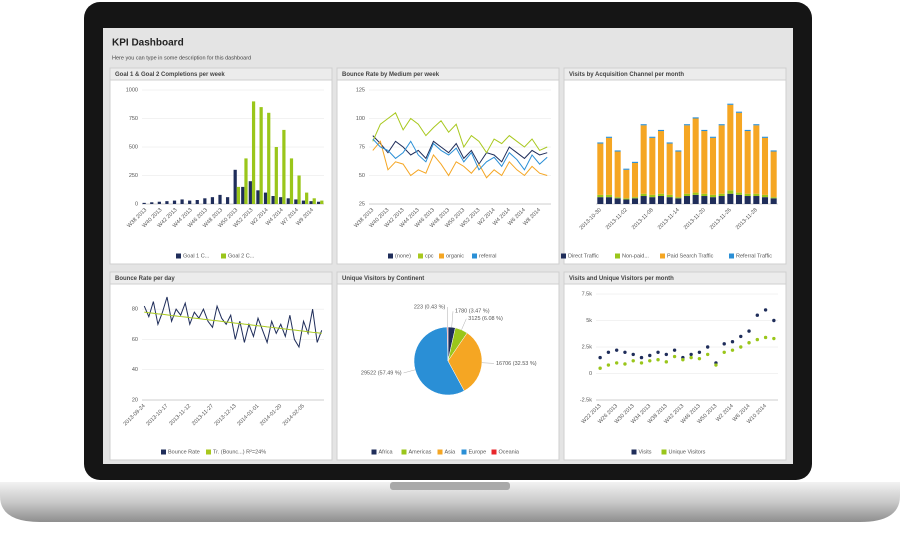 This screenshot has height=540, width=900. What do you see at coordinates (487, 256) in the screenshot?
I see `legend-label: referral` at bounding box center [487, 256].